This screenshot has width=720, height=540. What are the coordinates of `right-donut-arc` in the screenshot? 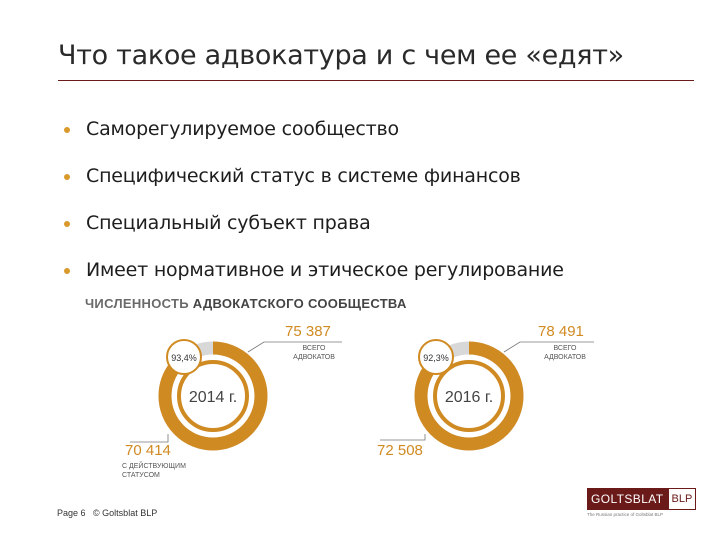 It's located at (469, 396).